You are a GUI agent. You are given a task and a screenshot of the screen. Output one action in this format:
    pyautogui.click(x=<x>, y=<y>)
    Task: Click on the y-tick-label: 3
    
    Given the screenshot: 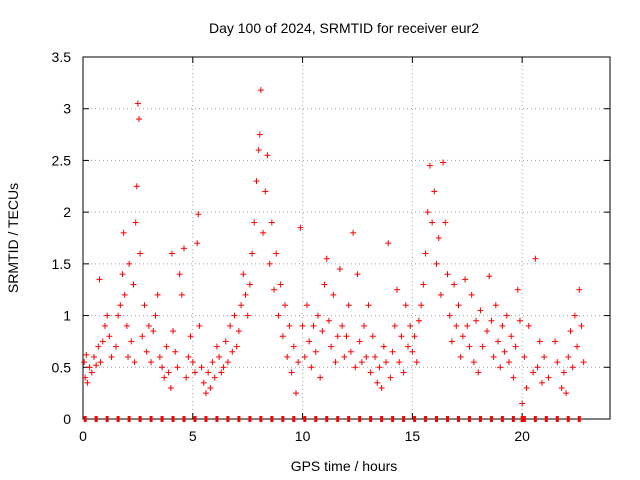 What is the action you would take?
    pyautogui.click(x=67, y=109)
    